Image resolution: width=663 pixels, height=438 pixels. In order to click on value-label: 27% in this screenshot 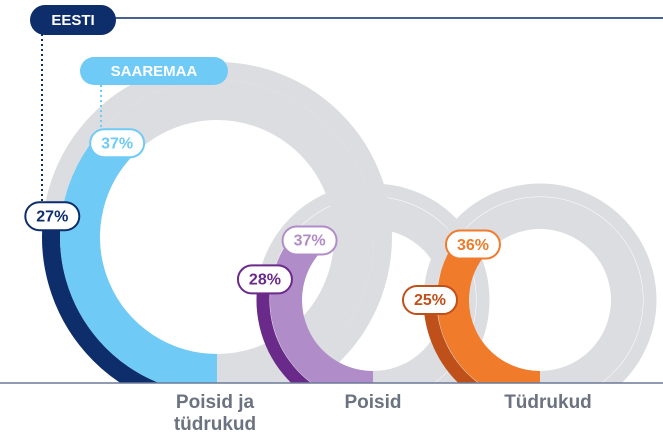, I will do `click(52, 216)`.